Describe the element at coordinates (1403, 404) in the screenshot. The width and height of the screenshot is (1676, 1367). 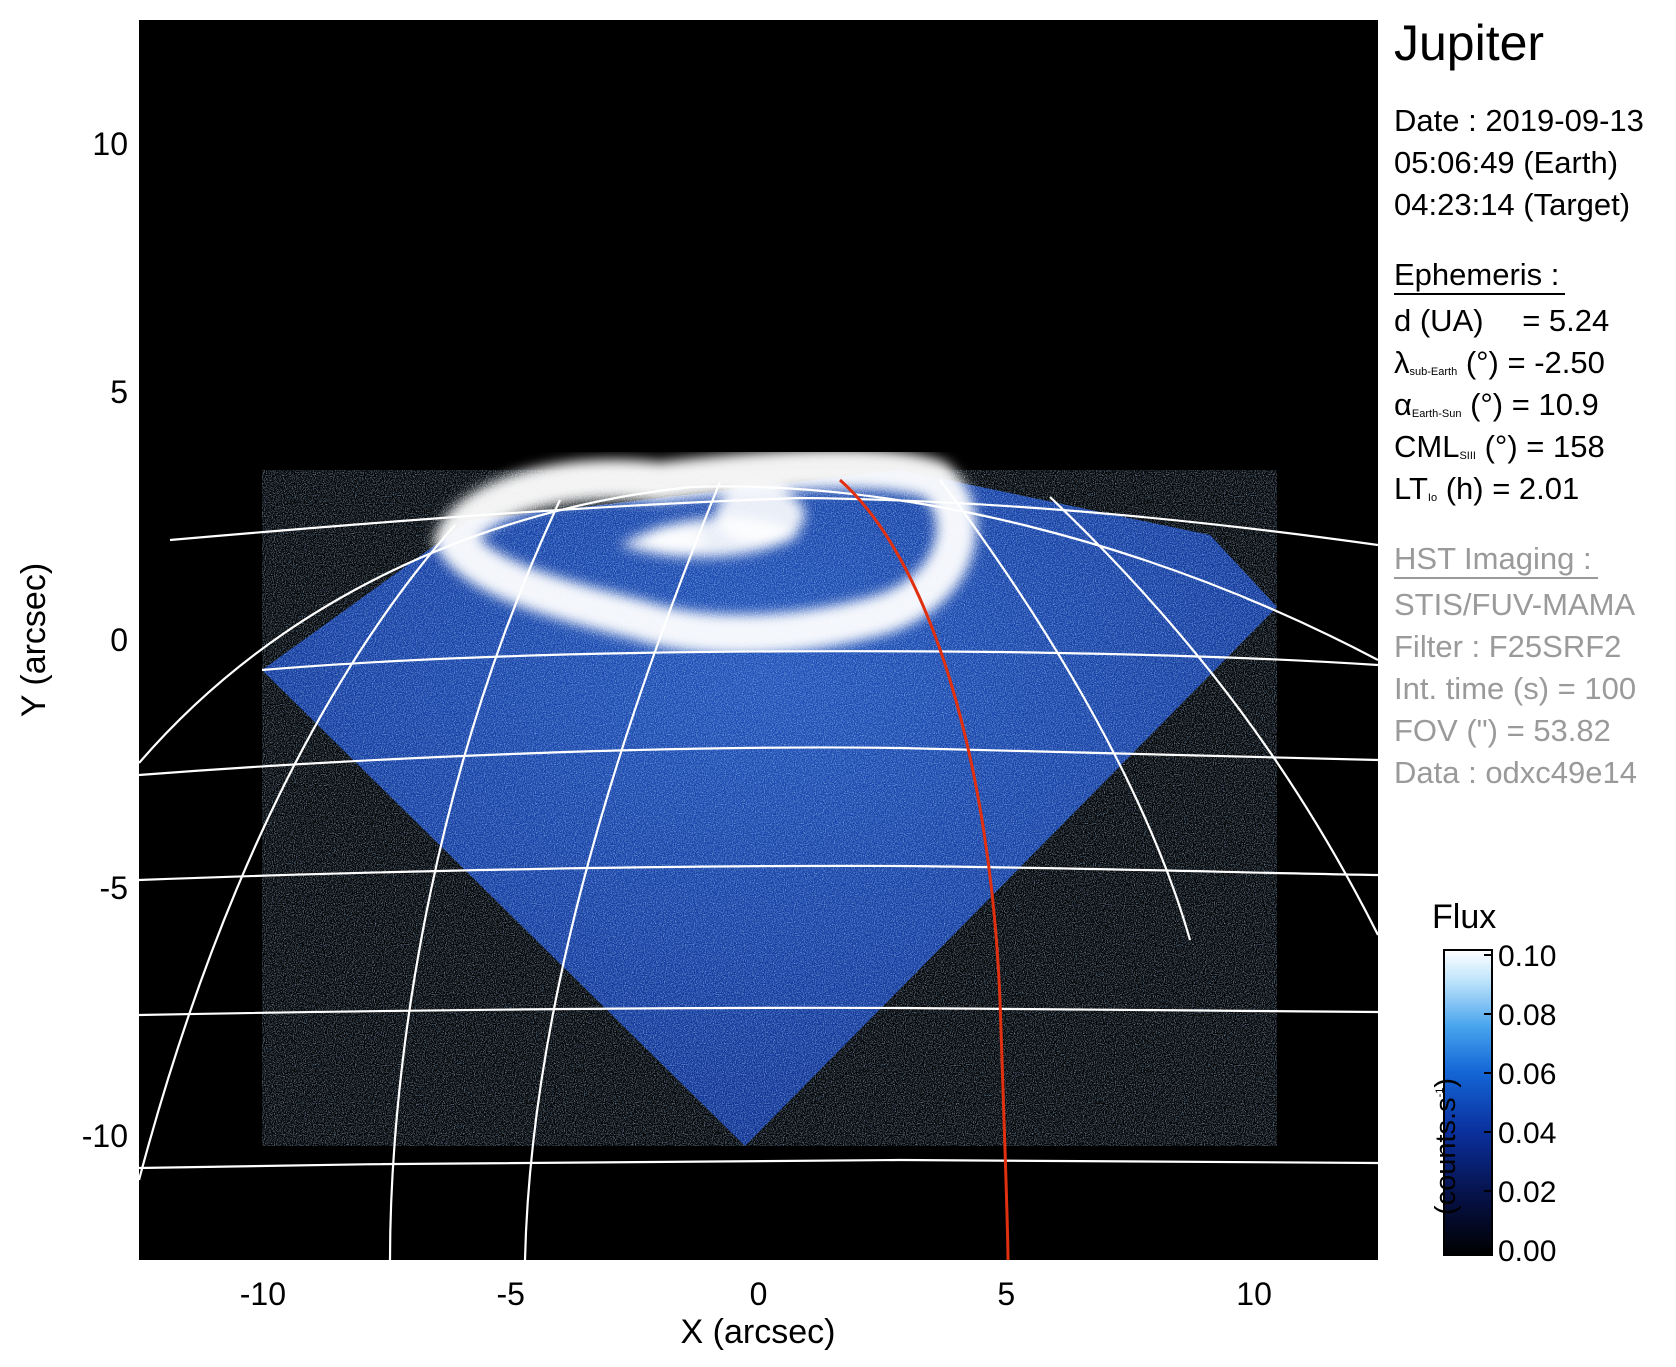
I see `alpha-symbol: α` at that location.